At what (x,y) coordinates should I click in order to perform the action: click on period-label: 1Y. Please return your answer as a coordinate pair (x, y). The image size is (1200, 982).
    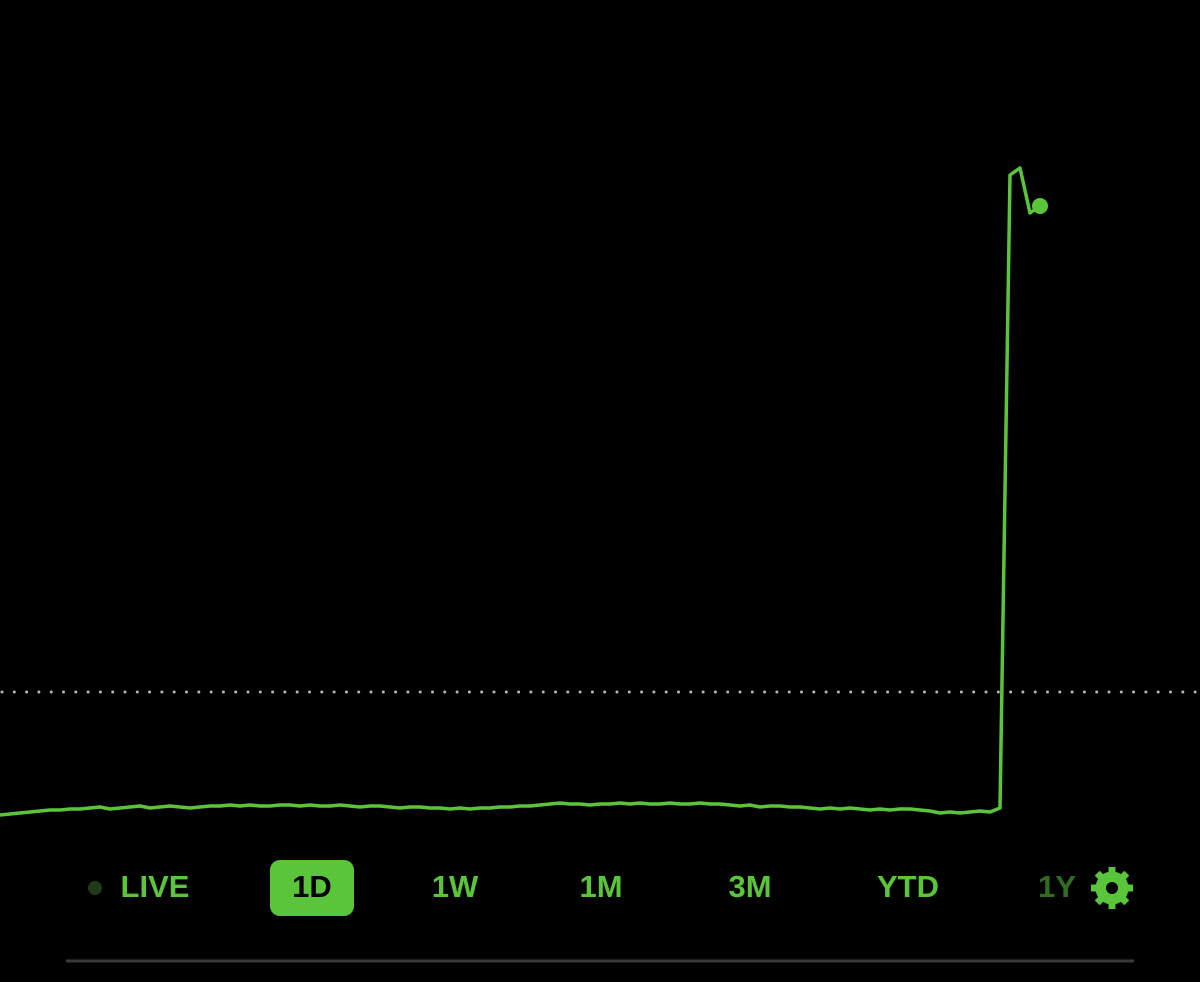
    Looking at the image, I should click on (1057, 886).